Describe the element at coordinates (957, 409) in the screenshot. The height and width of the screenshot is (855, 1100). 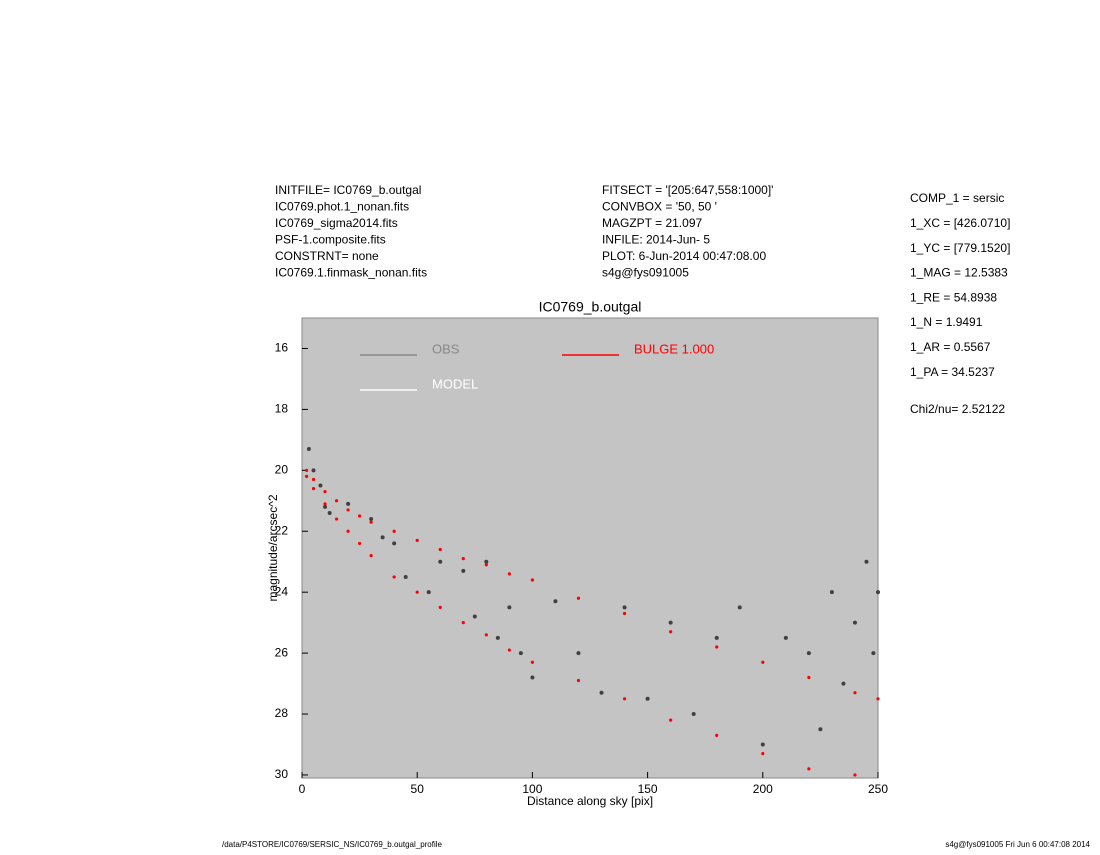
I see `chi2: Chi2/nu= 2.52122` at that location.